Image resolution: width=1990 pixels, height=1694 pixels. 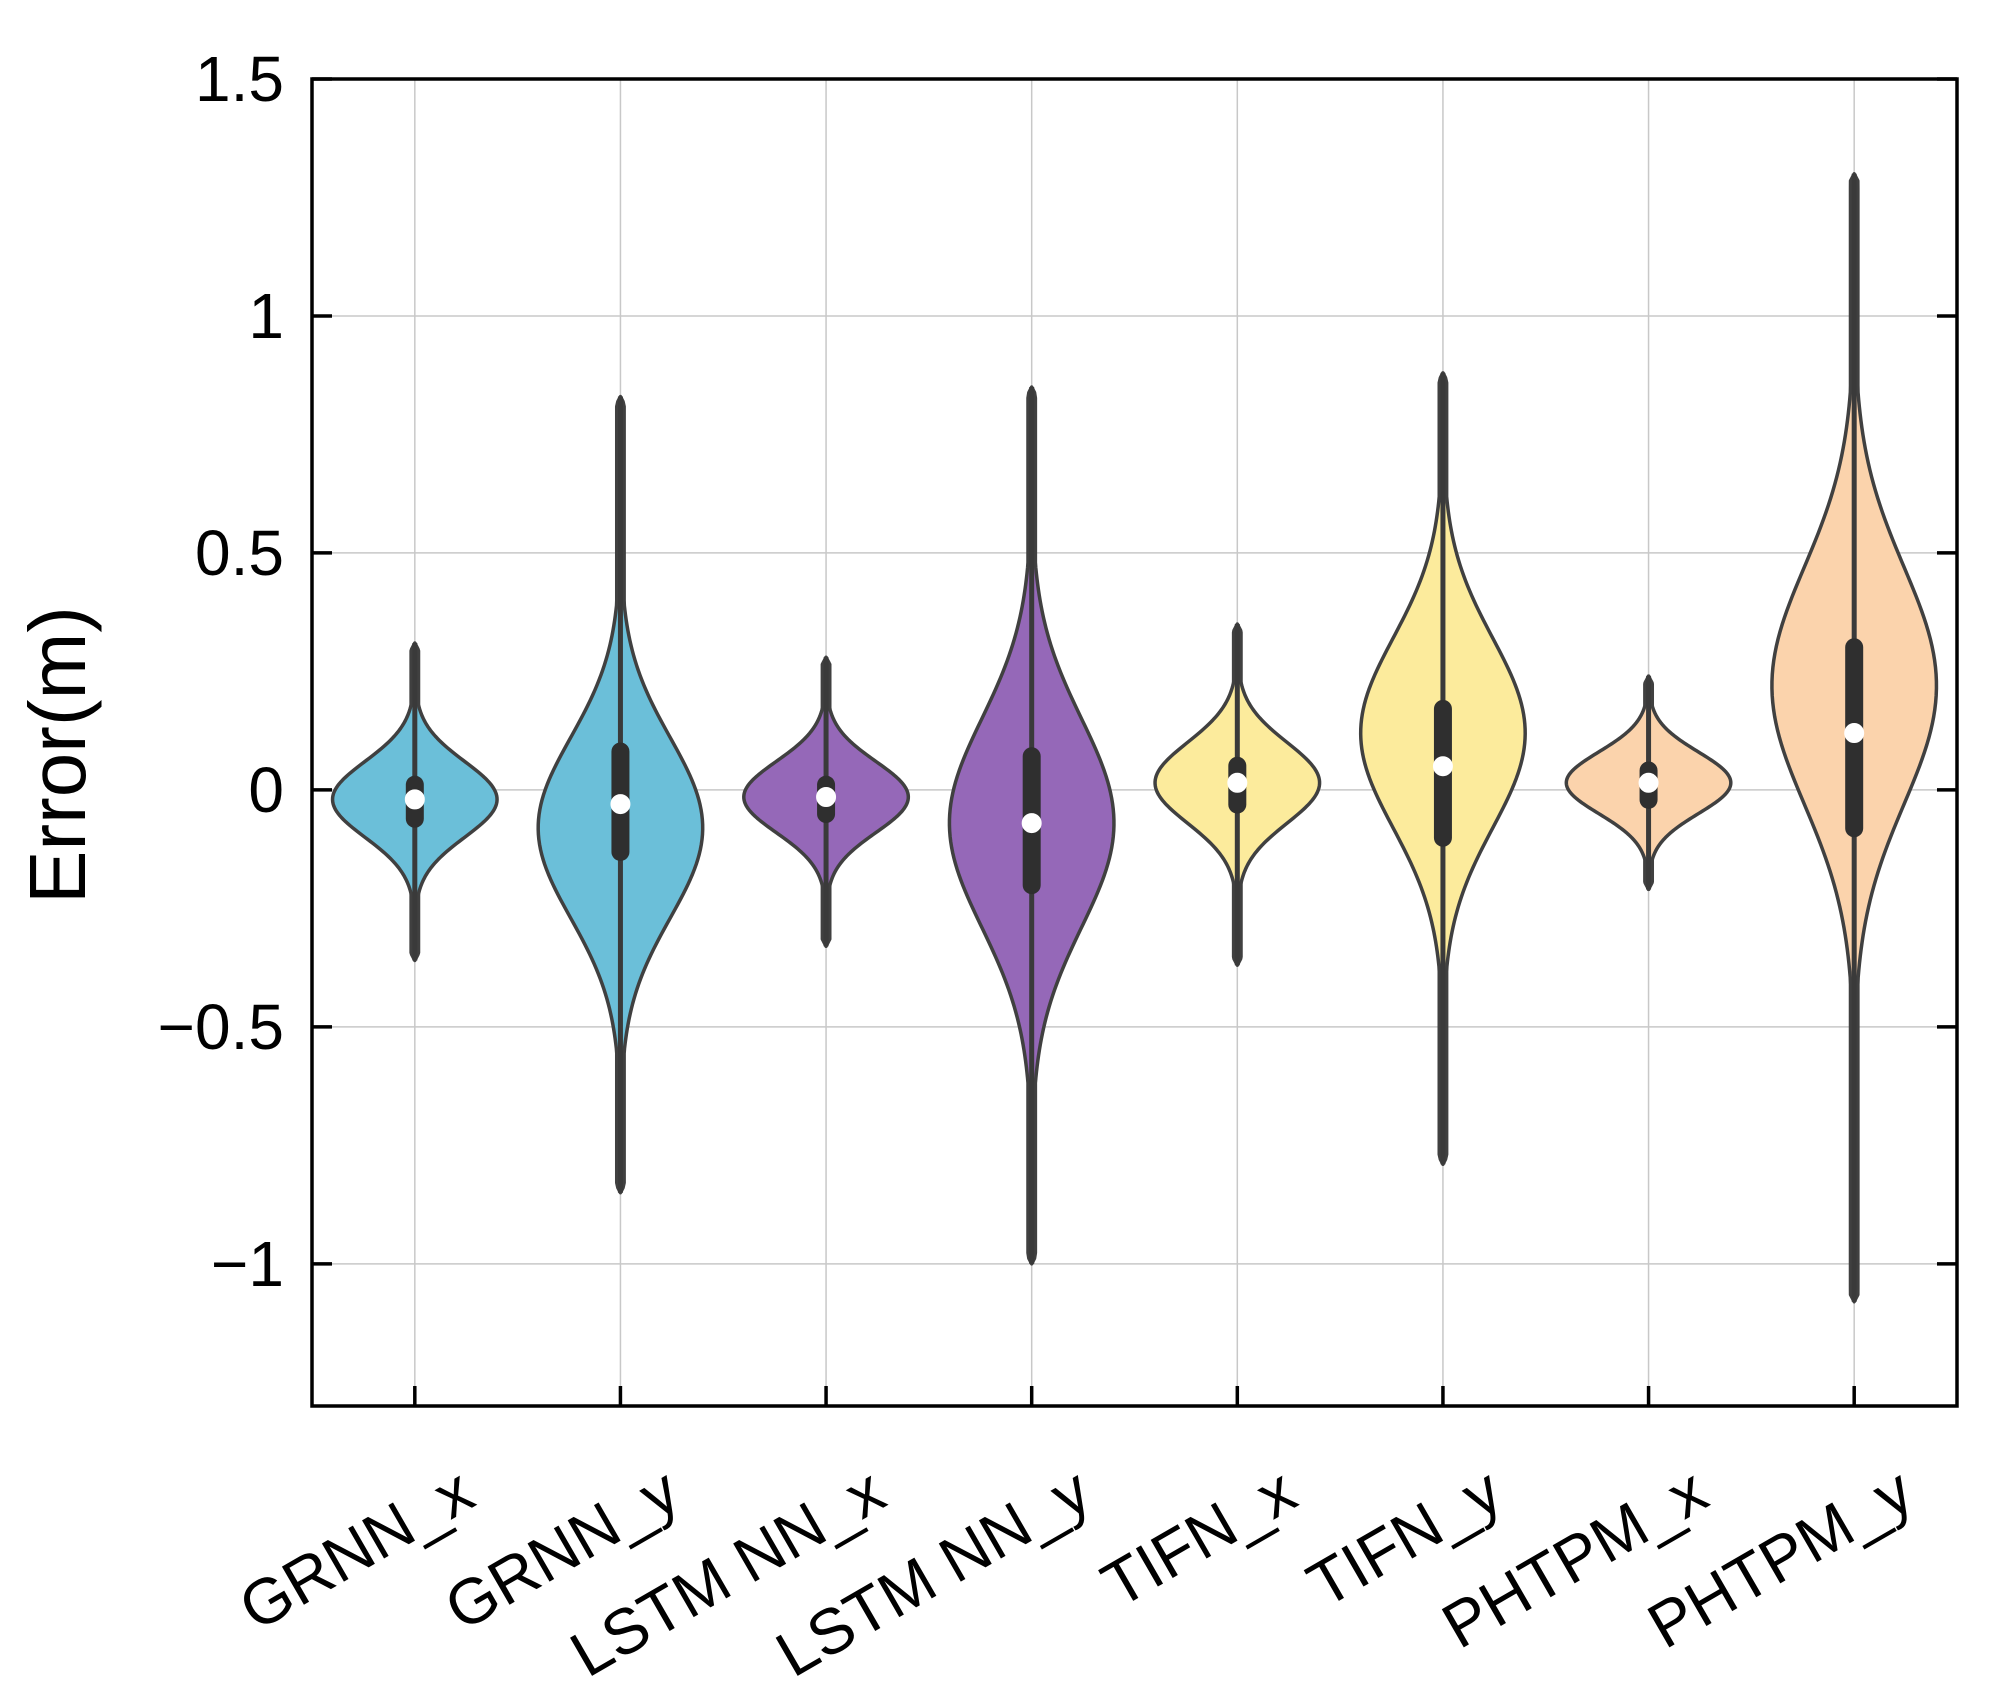 What do you see at coordinates (266, 790) in the screenshot?
I see `y-tick-label: 0` at bounding box center [266, 790].